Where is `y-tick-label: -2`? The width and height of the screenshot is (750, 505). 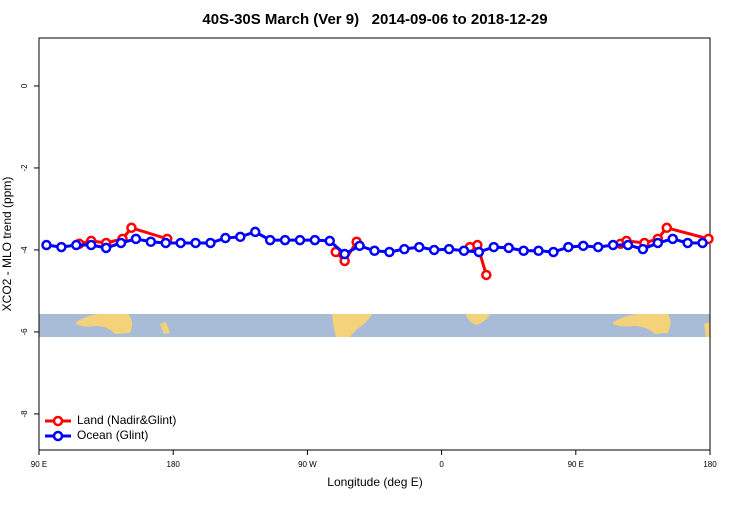
y-tick-label: -2 is located at coordinates (24, 168).